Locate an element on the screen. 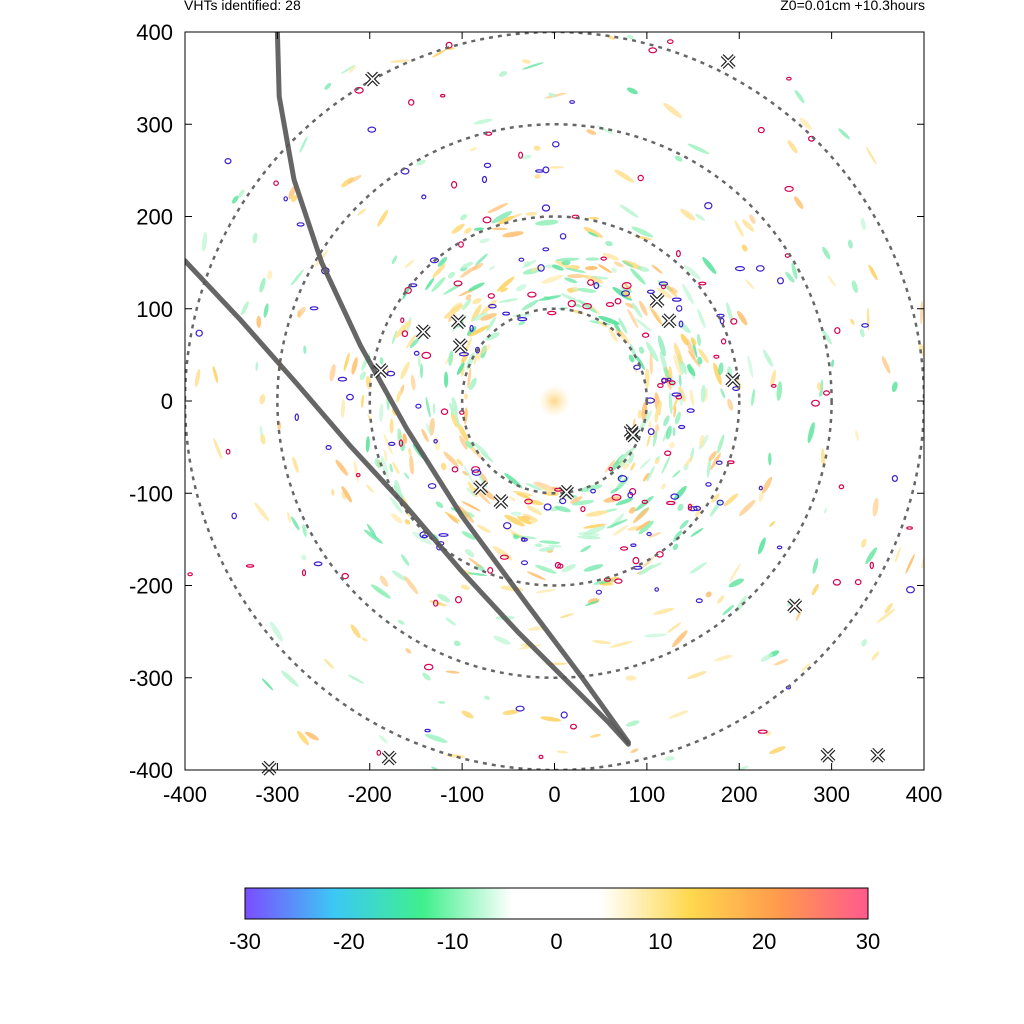 This screenshot has width=1024, height=1024. range-ring is located at coordinates (554, 401).